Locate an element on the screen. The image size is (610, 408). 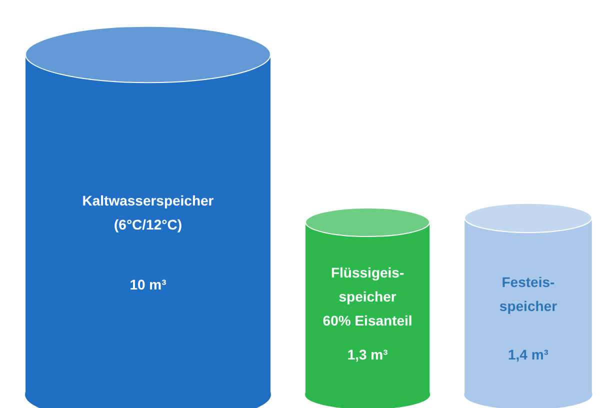
category-label: Festeis- speicher is located at coordinates (528, 294).